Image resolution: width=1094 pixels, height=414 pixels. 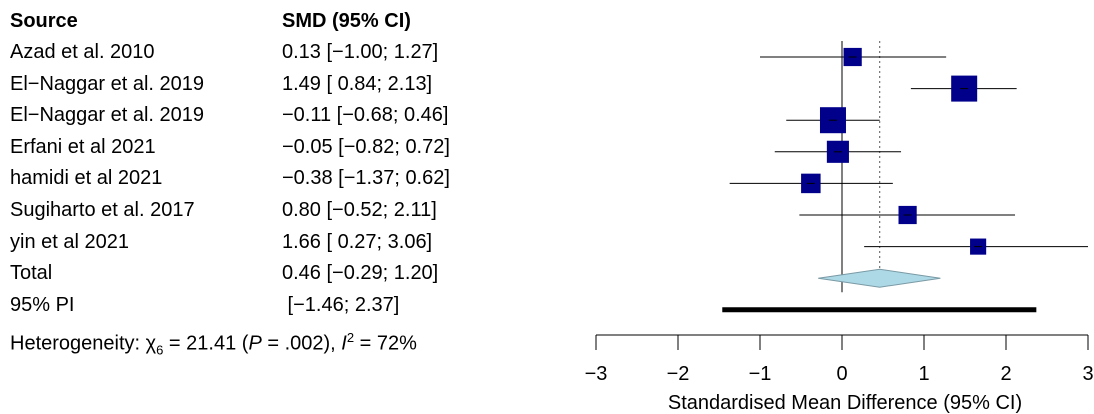 What do you see at coordinates (1005, 374) in the screenshot?
I see `x-tick-label: 2` at bounding box center [1005, 374].